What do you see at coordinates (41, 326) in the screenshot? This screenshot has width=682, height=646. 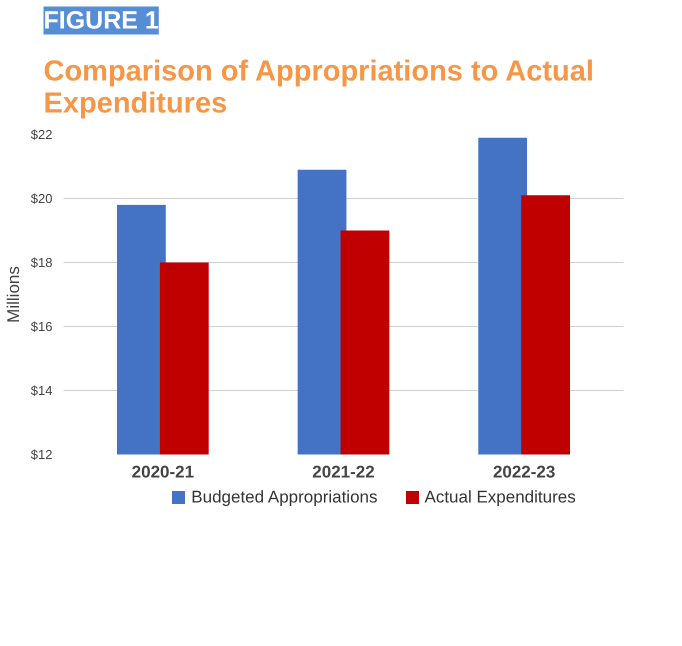 I see `y-tick-label: $16` at bounding box center [41, 326].